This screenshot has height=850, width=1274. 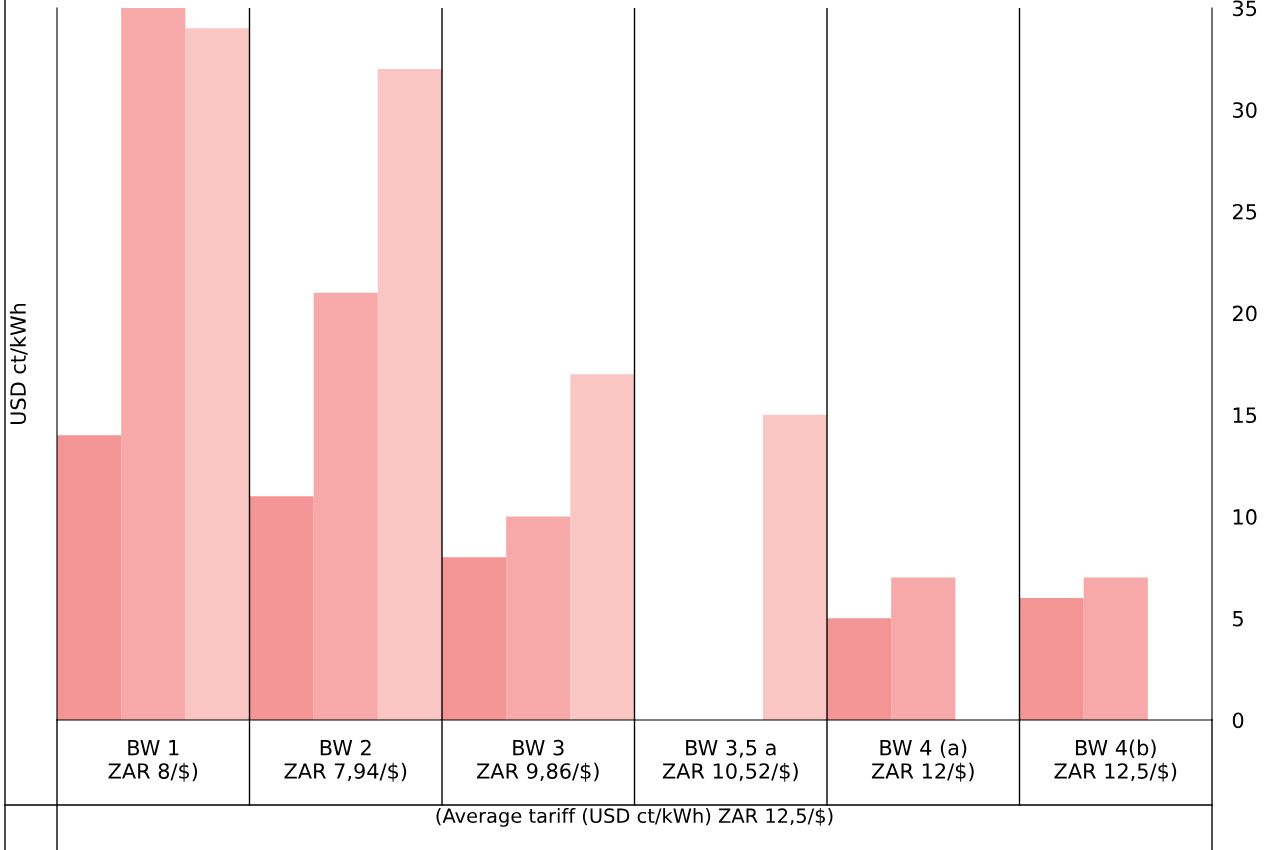 I want to click on y-tick-label: 25, so click(x=1244, y=211).